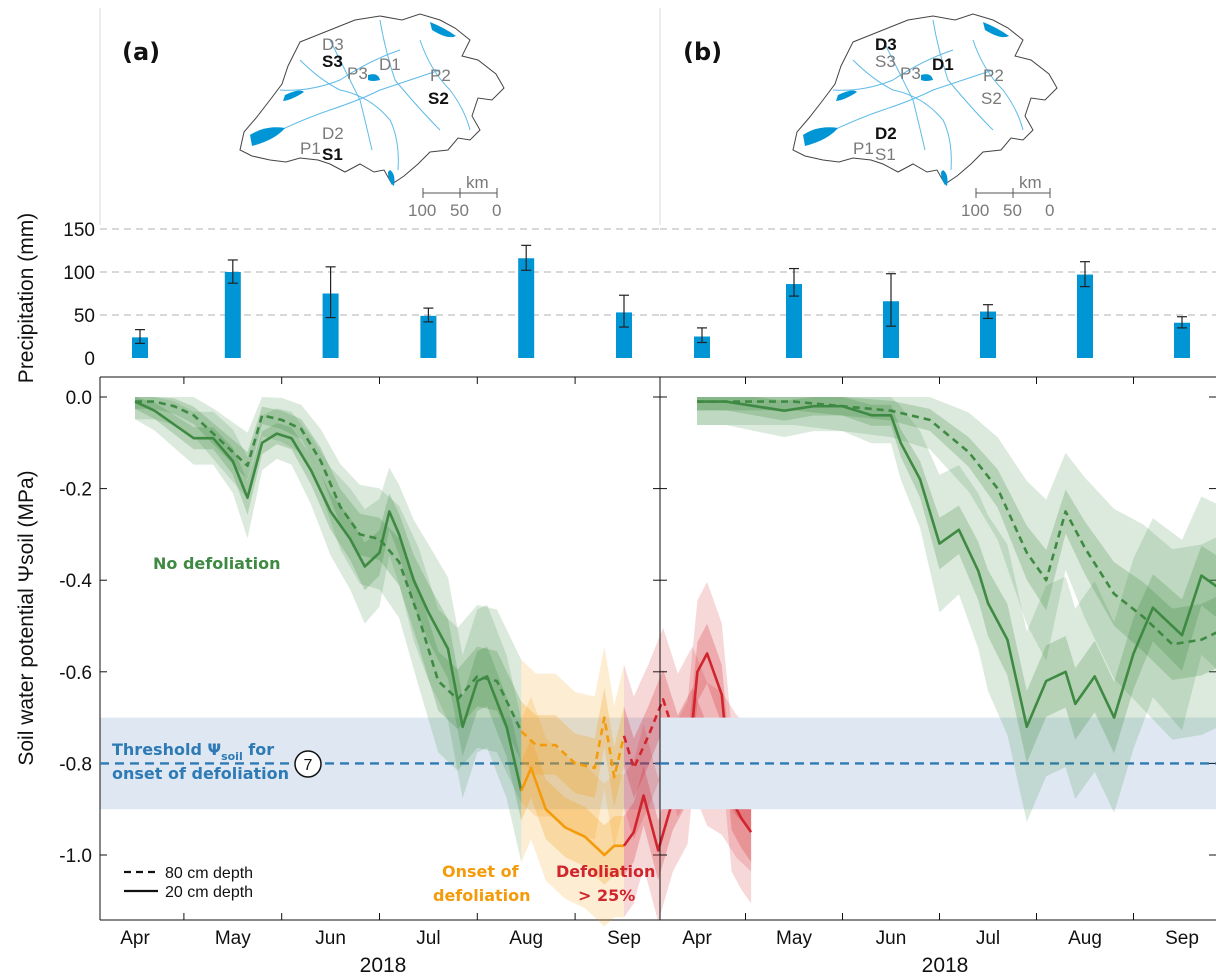 The image size is (1216, 979). Describe the element at coordinates (75, 490) in the screenshot. I see `soil-y-tick: -0.2` at that location.